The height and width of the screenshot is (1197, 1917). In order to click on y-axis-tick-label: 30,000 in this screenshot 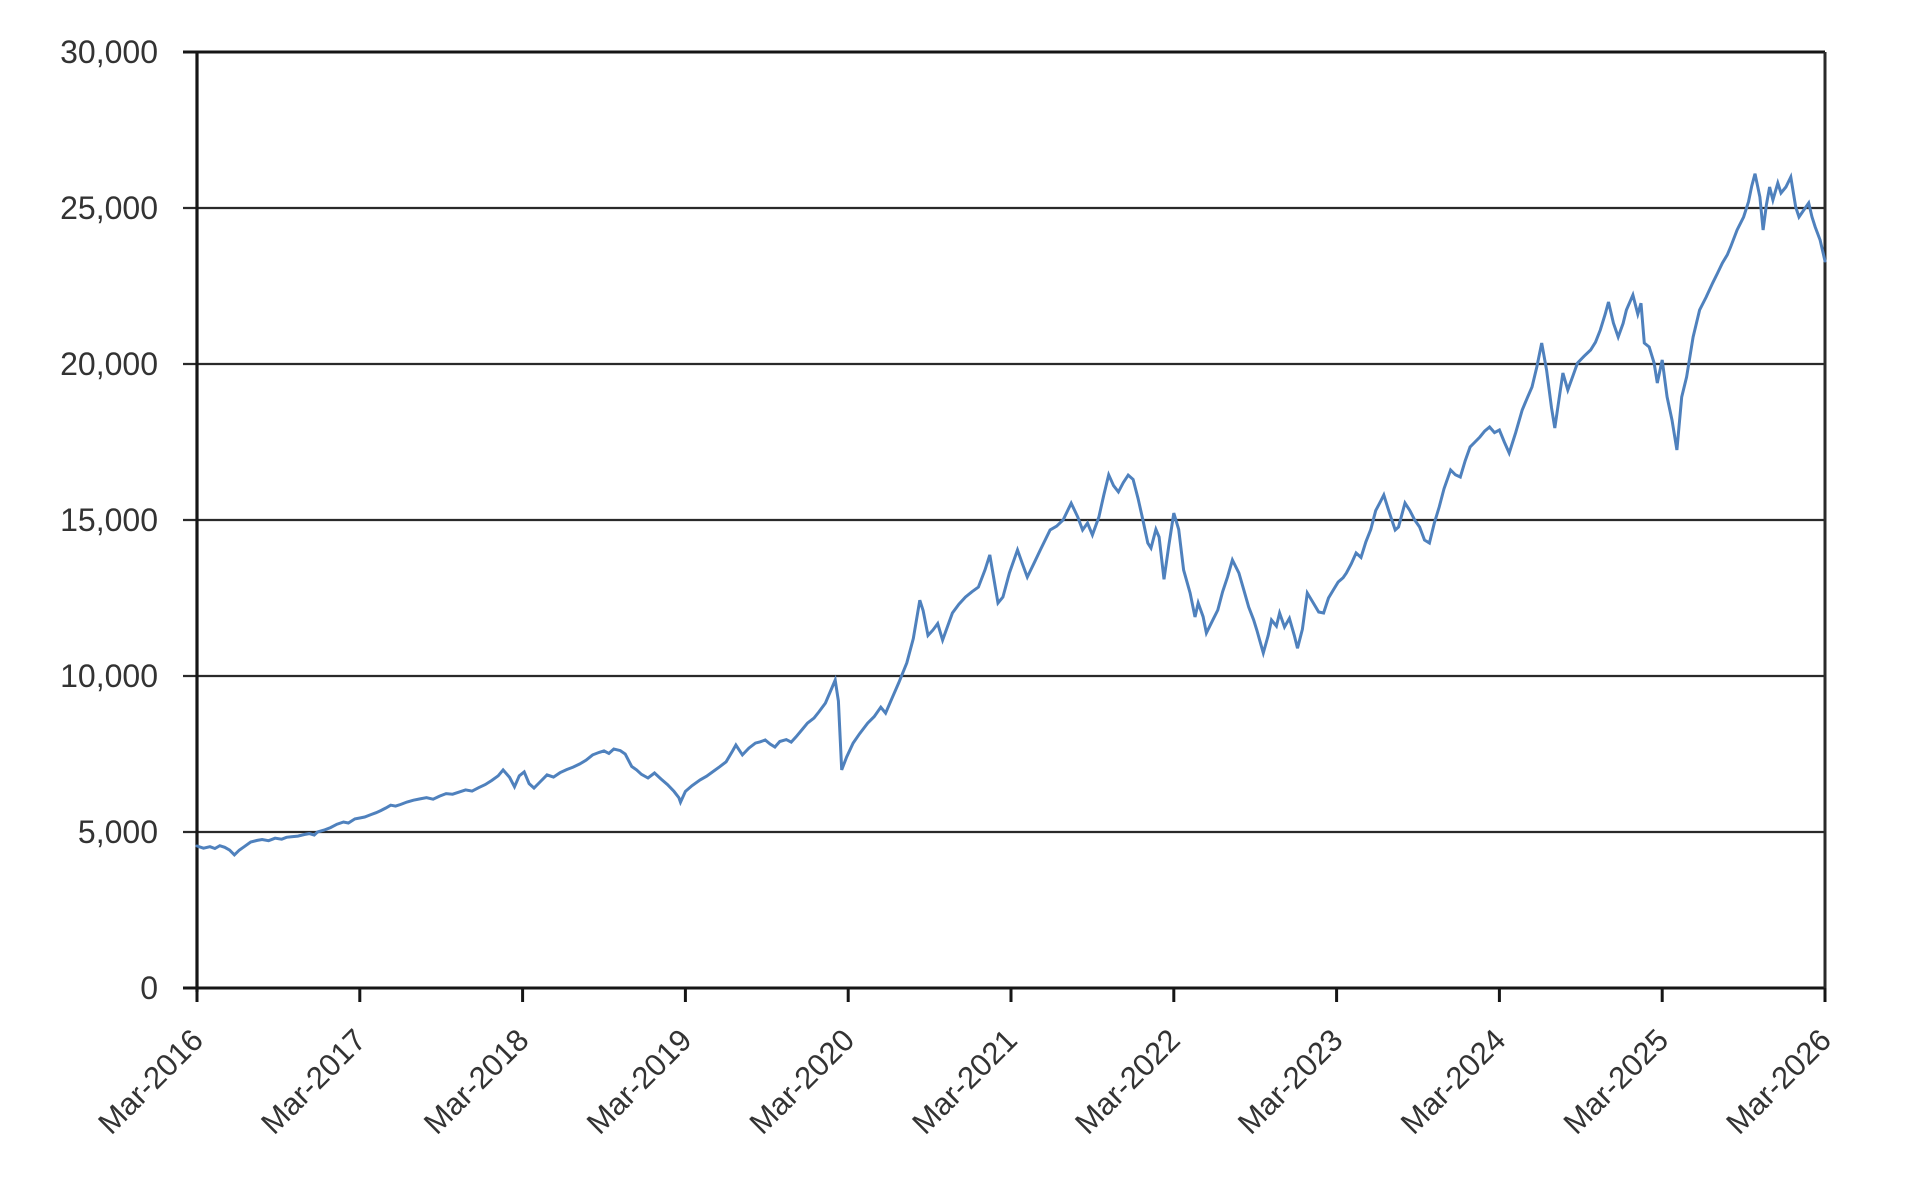, I will do `click(109, 52)`.